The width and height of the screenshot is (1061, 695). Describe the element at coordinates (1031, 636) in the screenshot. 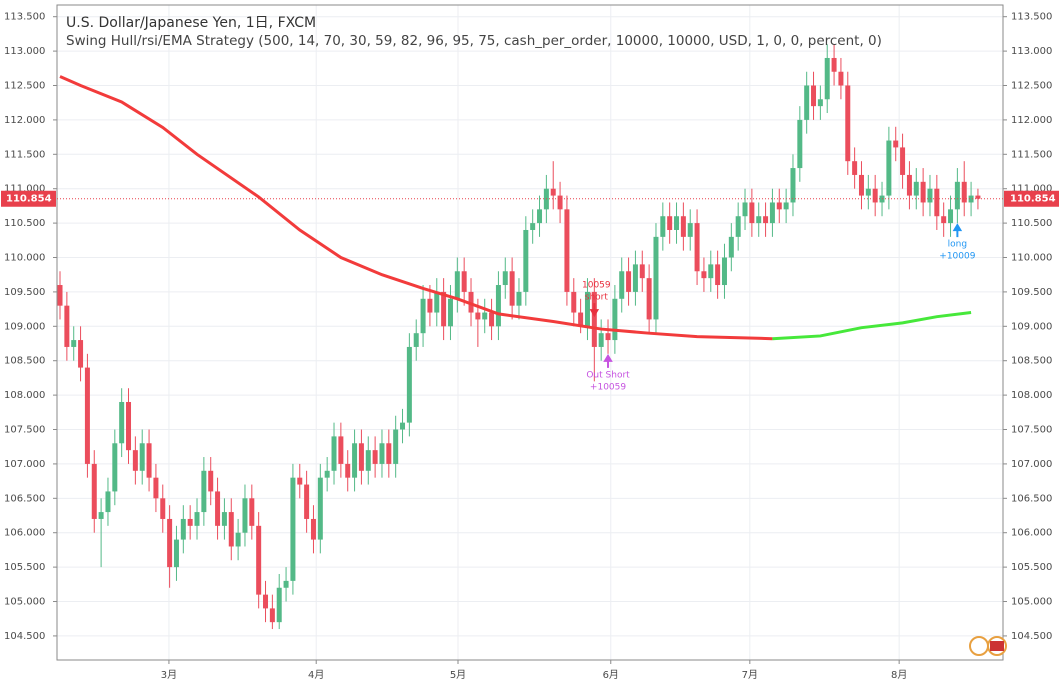

I see `y-tick-label: 104.500` at that location.